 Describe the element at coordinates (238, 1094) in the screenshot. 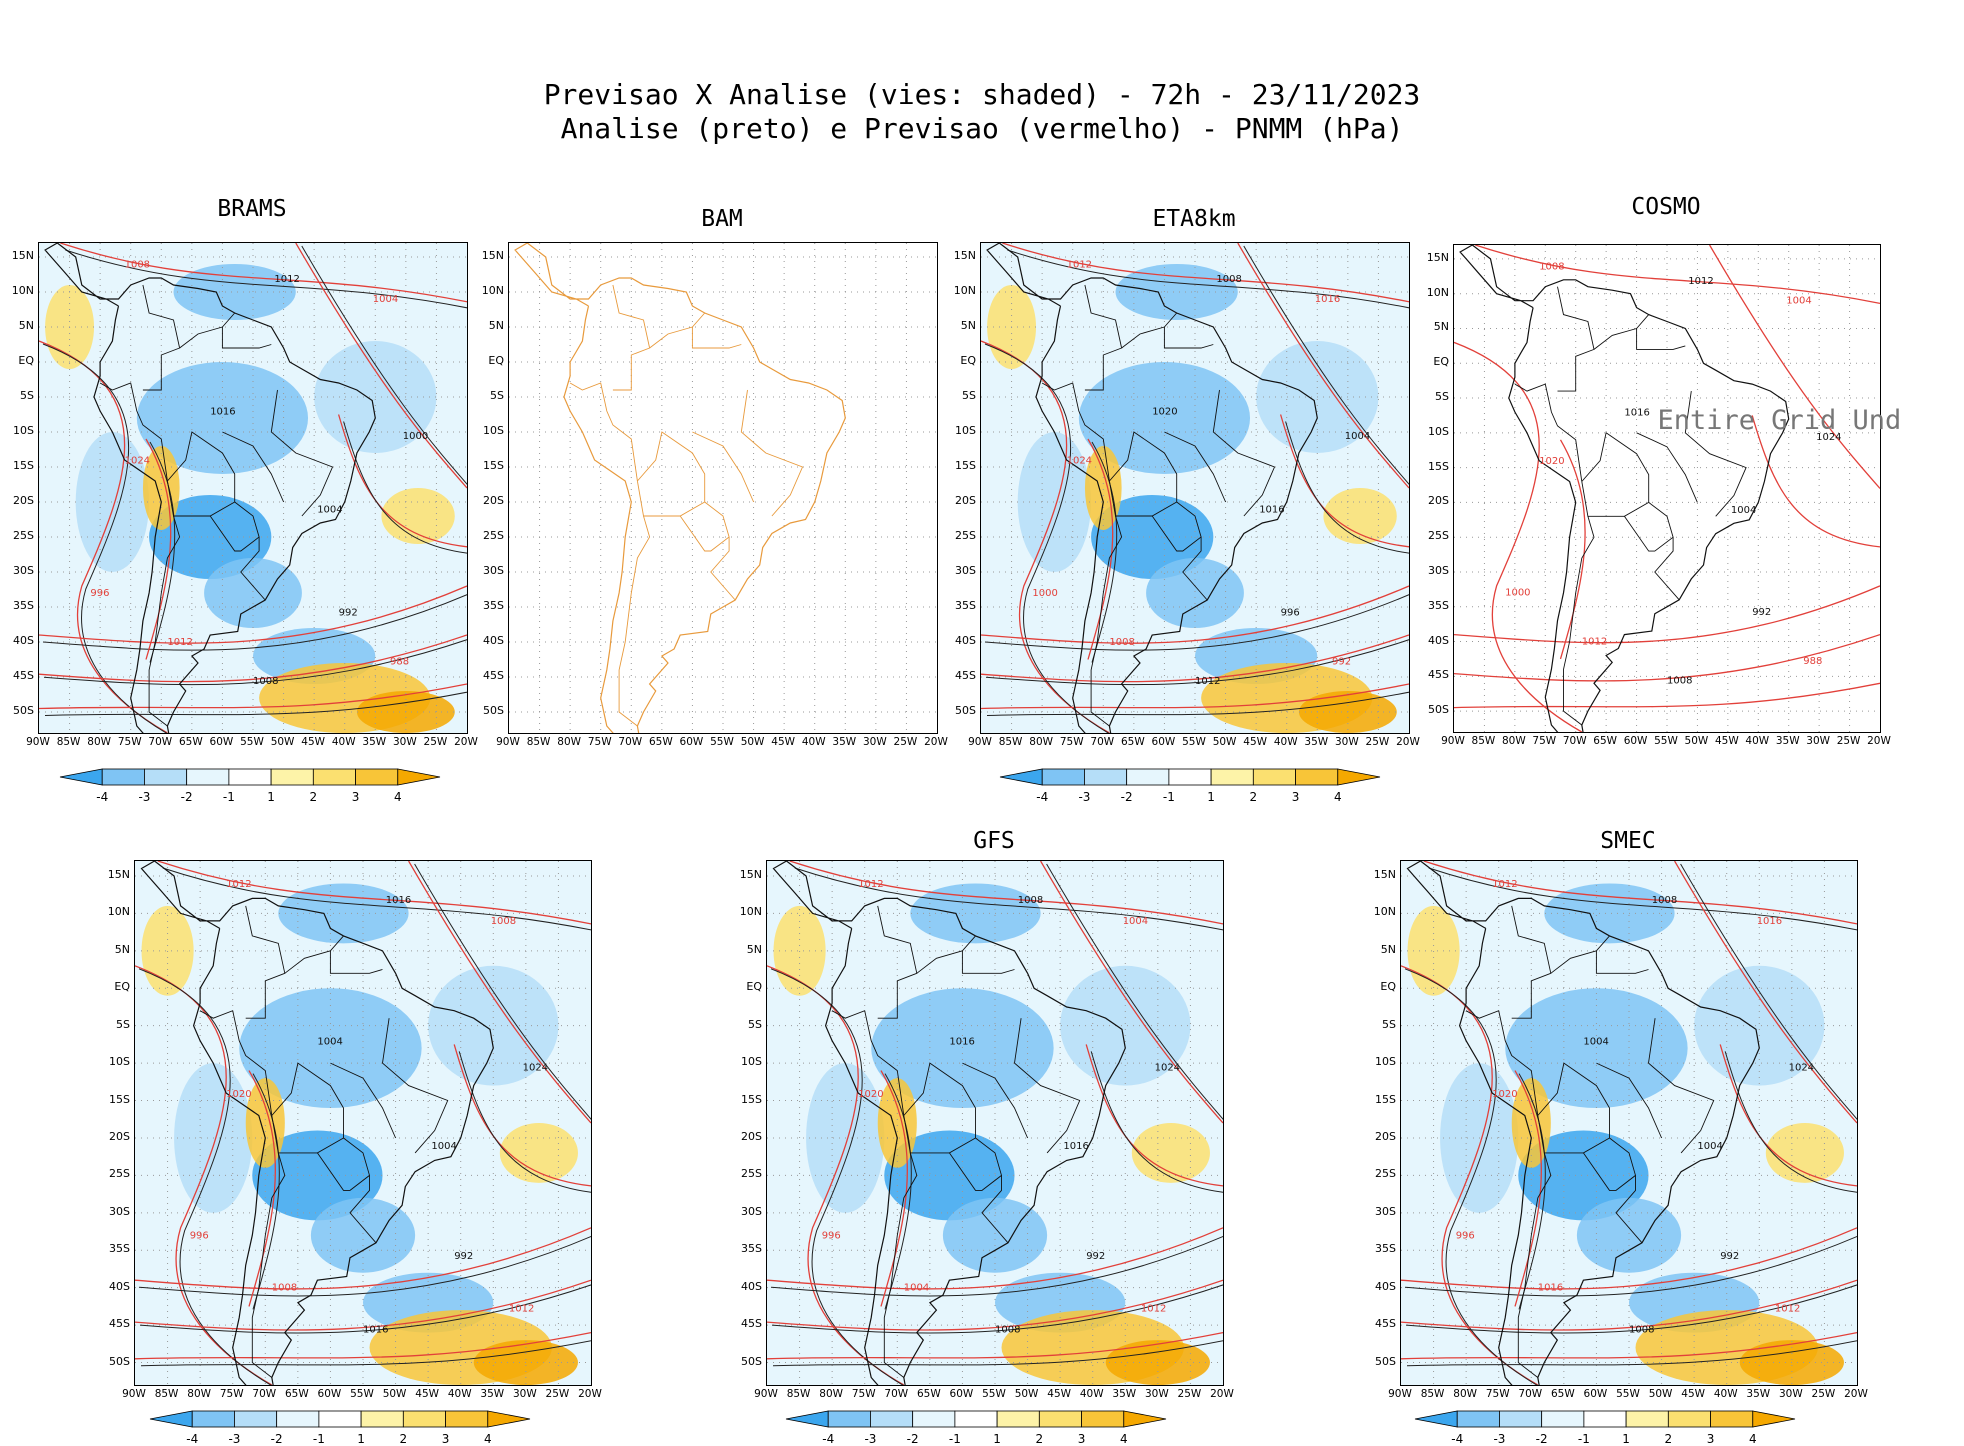

I see `isobar-label: 1020` at that location.